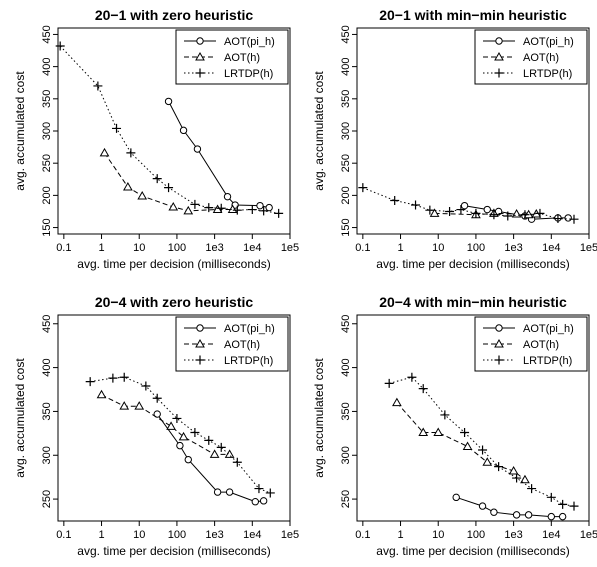 This screenshot has width=597, height=567. Describe the element at coordinates (63, 248) in the screenshot. I see `x-tick-label: 0.1` at that location.